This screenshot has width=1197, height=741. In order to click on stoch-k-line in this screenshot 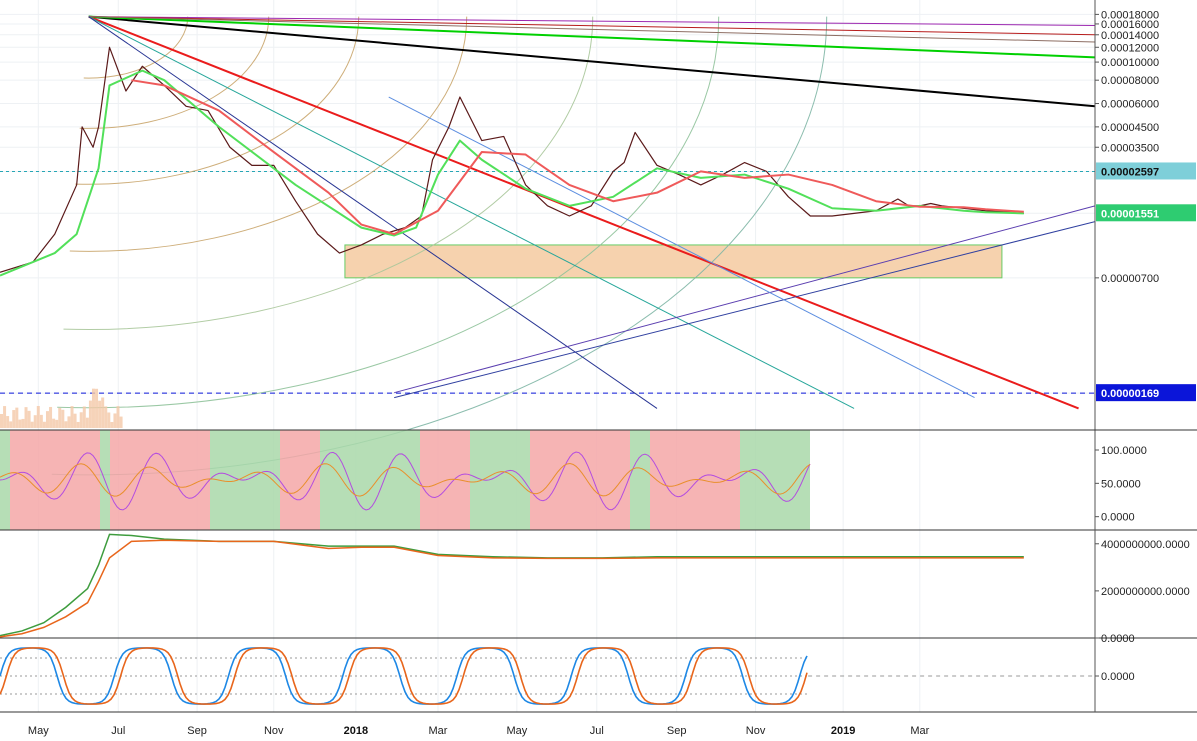, I will do `click(404, 676)`.